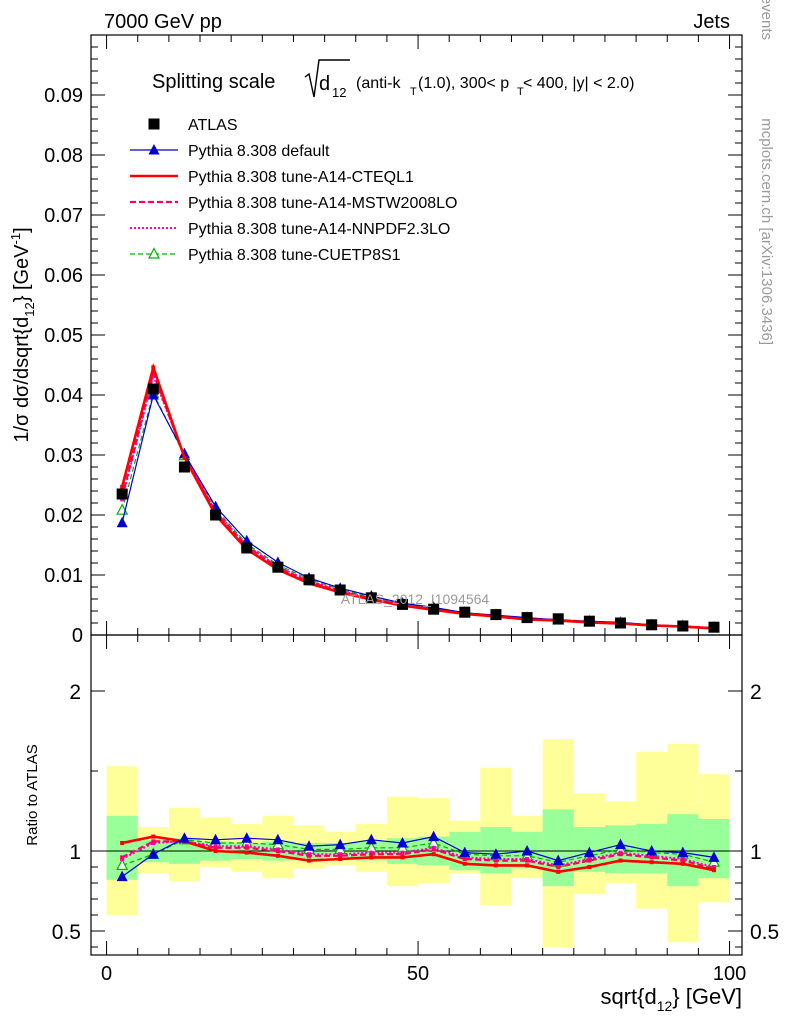 The image size is (786, 1024). Describe the element at coordinates (213, 125) in the screenshot. I see `legend-label-atlas: ATLAS` at that location.